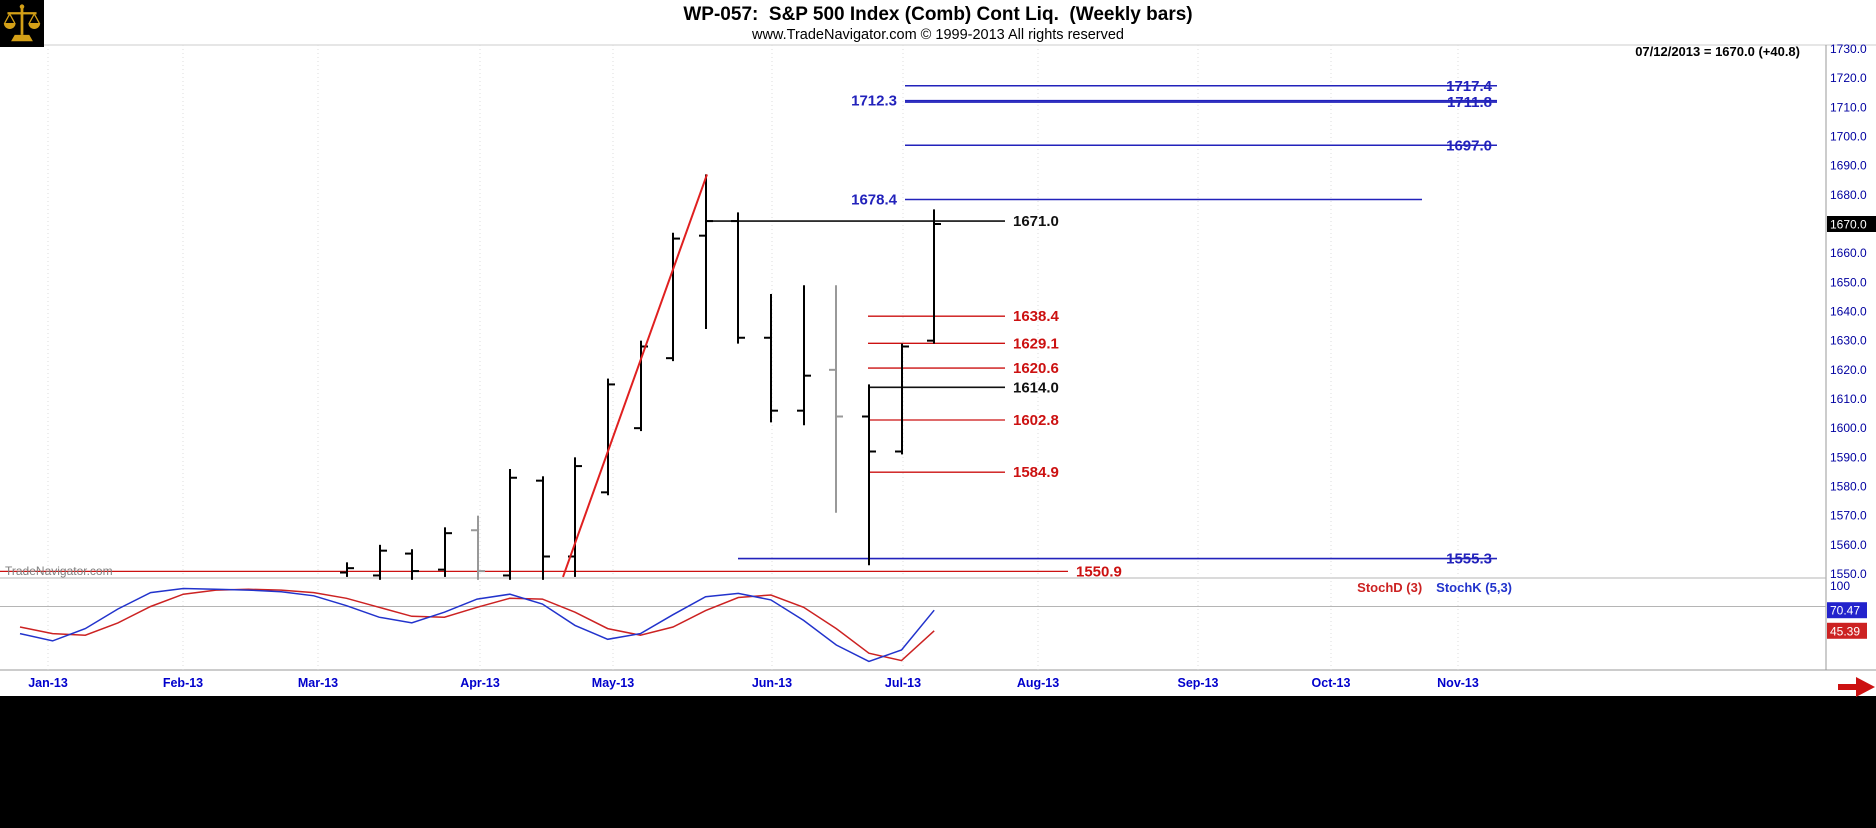 This screenshot has width=1876, height=828. What do you see at coordinates (1036, 420) in the screenshot?
I see `level-label: 1602.8` at bounding box center [1036, 420].